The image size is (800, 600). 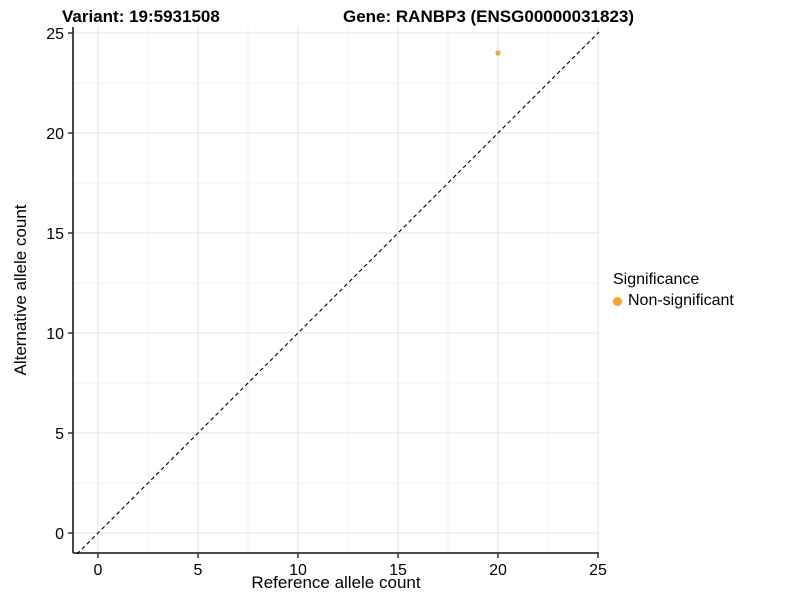 I want to click on data-point, so click(x=498, y=53).